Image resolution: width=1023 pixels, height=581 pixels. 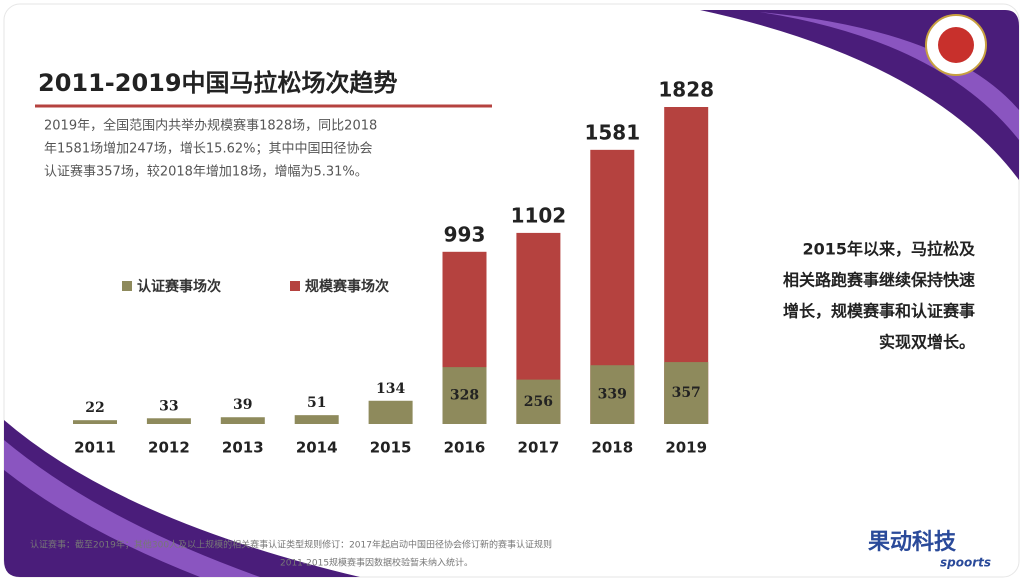 I want to click on note-line: 相关路跑赛事继续保持快速, so click(x=879, y=280).